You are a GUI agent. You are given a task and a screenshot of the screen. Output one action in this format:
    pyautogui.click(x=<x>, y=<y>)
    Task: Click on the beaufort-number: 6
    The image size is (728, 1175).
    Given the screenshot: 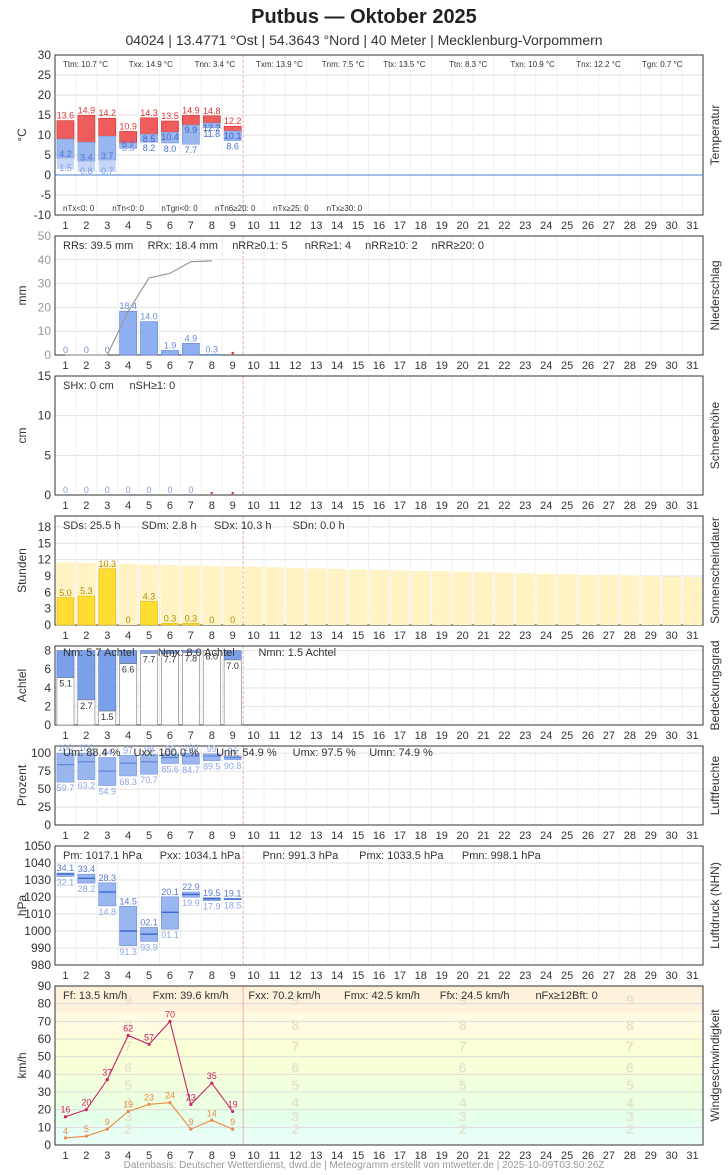 What is the action you would take?
    pyautogui.click(x=630, y=1067)
    